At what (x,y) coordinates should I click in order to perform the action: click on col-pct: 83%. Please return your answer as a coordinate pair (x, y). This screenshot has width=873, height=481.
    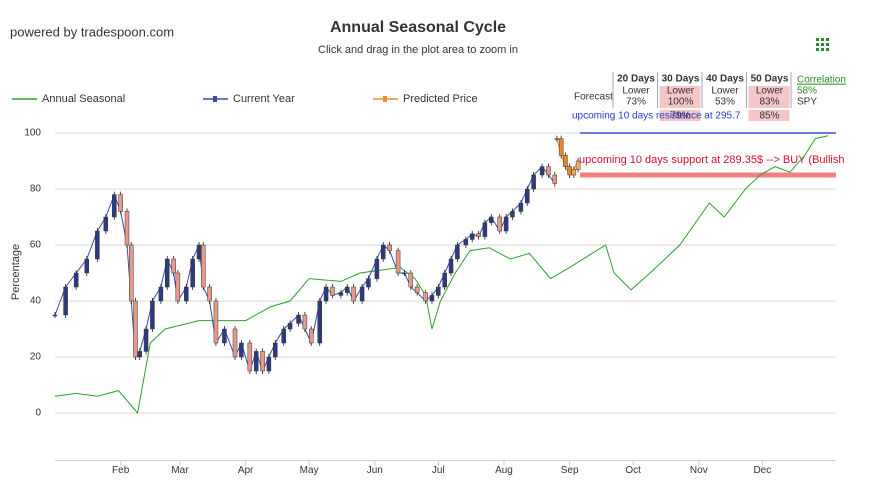
    Looking at the image, I should click on (769, 102).